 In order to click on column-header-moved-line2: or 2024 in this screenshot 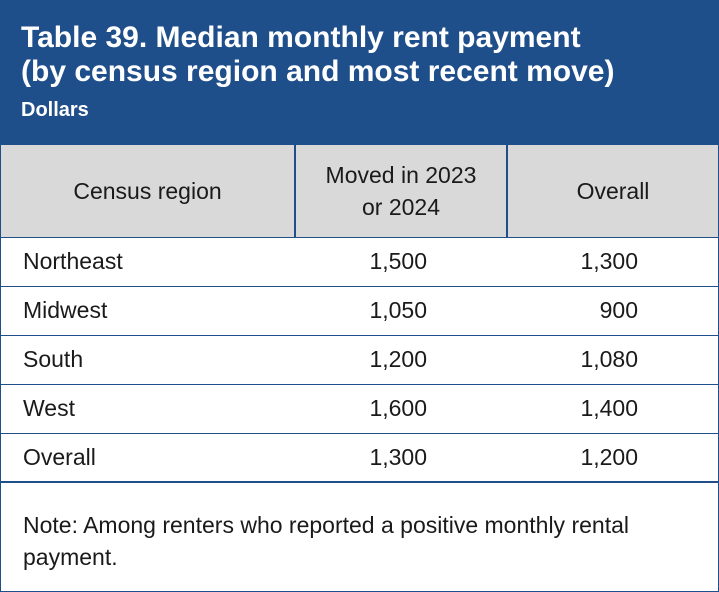, I will do `click(400, 206)`.